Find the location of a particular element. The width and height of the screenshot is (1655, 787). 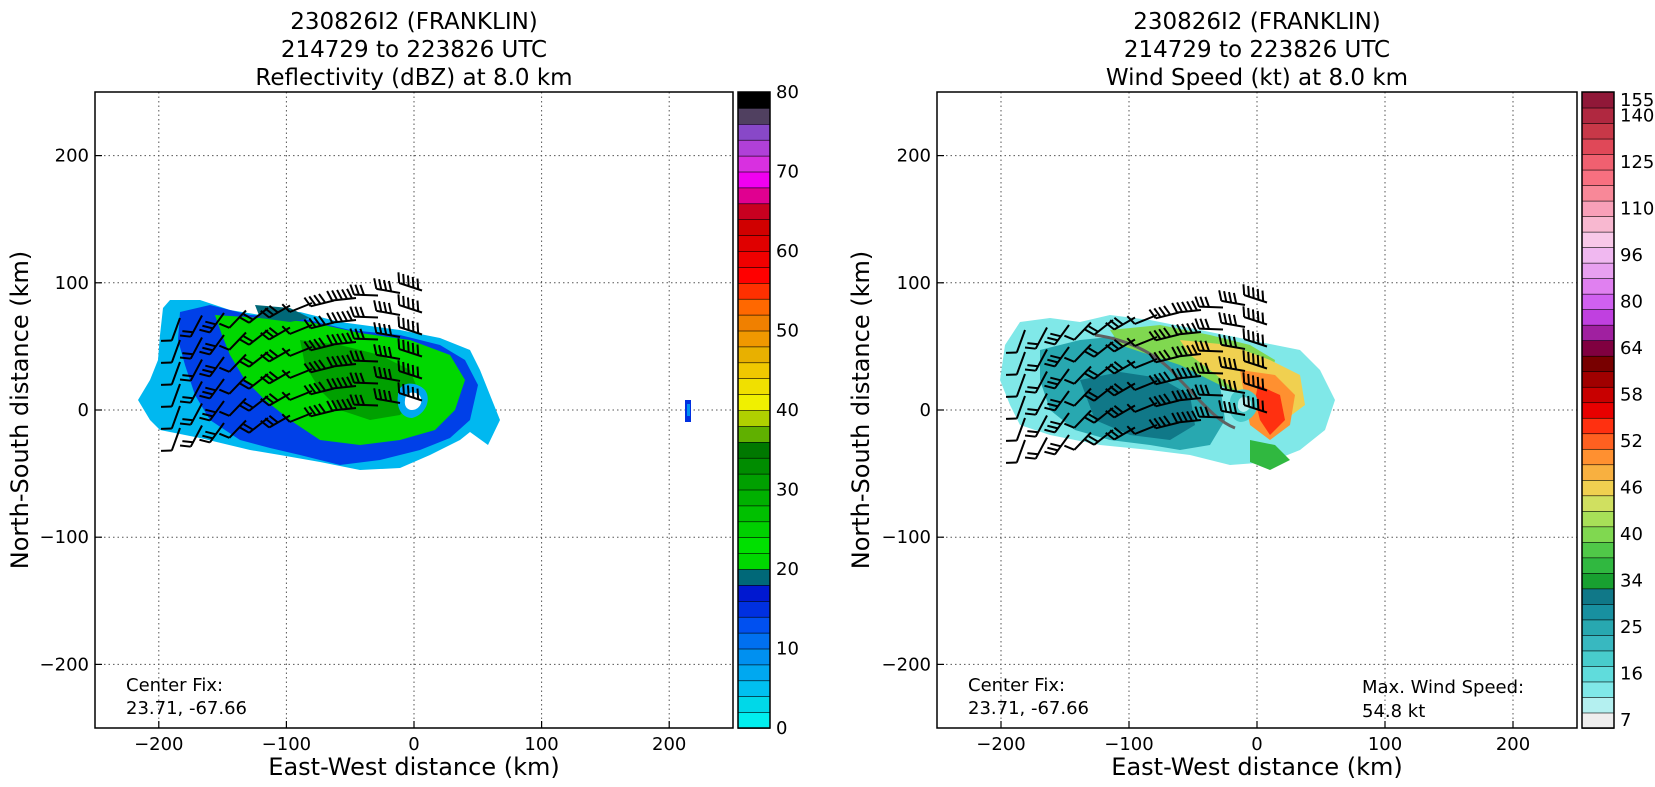

right-colorbar-tick-label: 96 is located at coordinates (1631, 255).